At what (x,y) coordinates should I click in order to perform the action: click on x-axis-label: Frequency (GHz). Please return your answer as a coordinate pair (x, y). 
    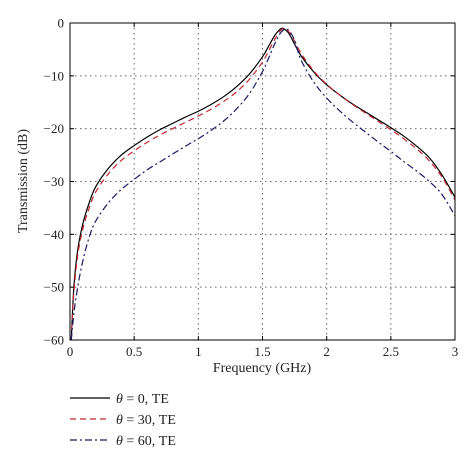
    Looking at the image, I should click on (262, 368).